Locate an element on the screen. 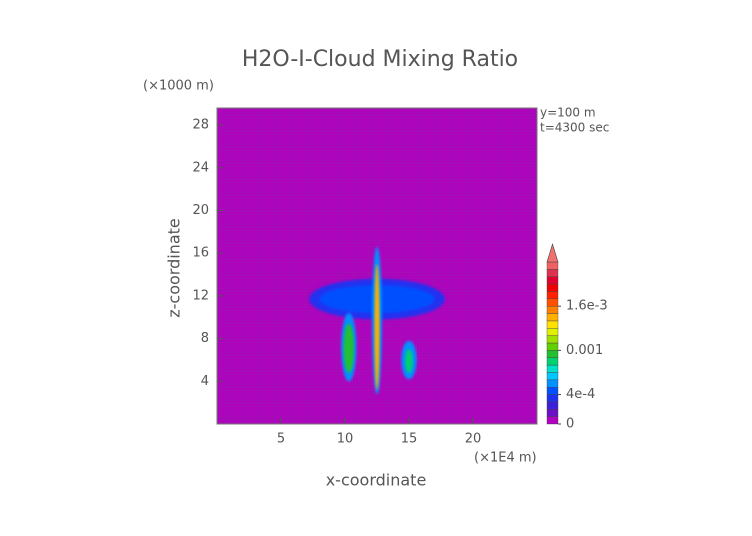 This screenshot has height=536, width=752. x-axis-label: x-coordinate is located at coordinates (376, 480).